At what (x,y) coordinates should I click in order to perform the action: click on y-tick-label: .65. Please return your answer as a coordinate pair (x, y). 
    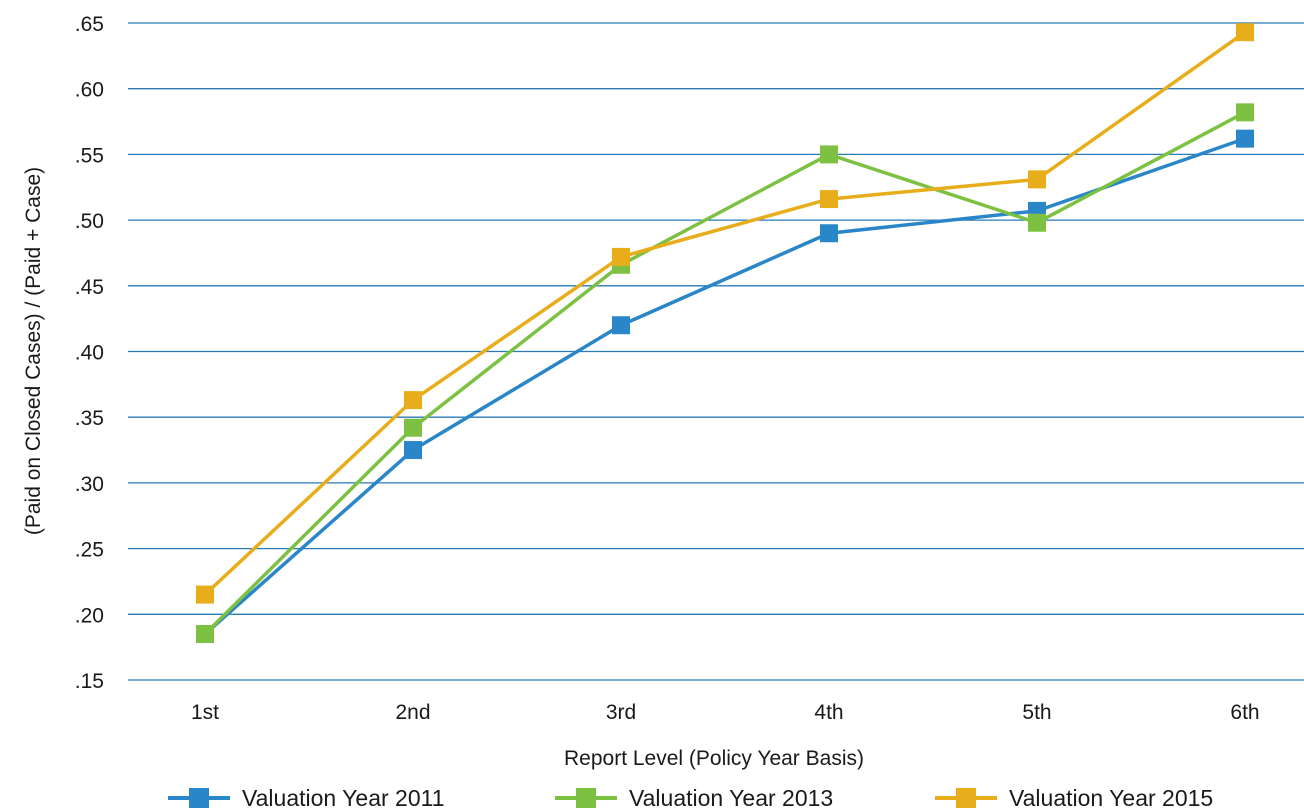
    Looking at the image, I should click on (89, 24).